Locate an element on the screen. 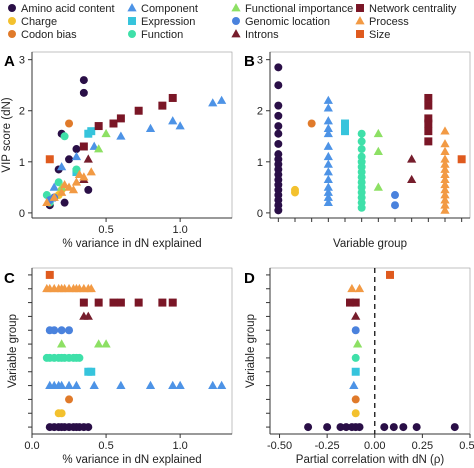  legend-label-10: Process is located at coordinates (389, 22).